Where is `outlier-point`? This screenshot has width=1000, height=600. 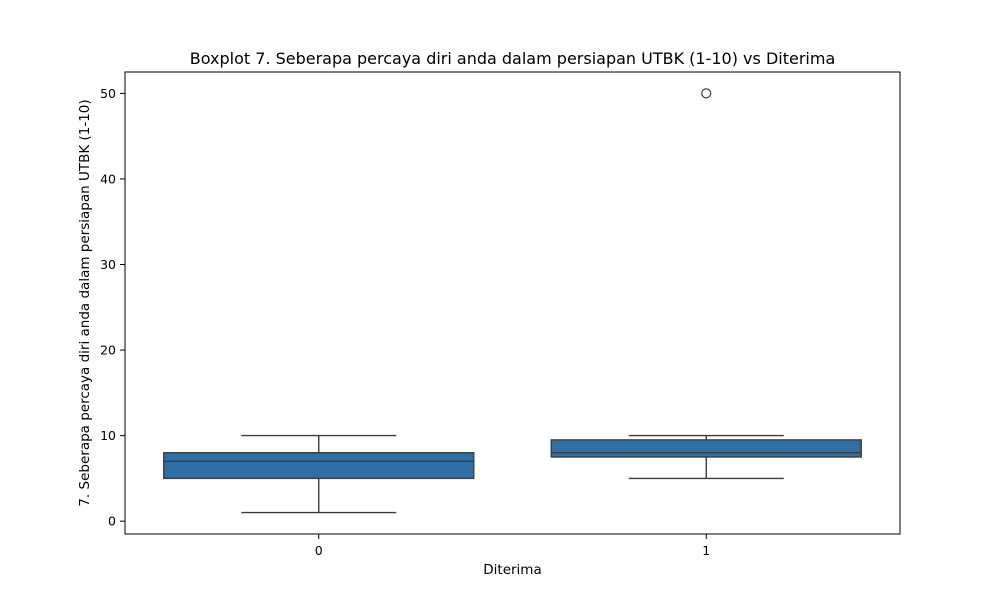 outlier-point is located at coordinates (706, 93).